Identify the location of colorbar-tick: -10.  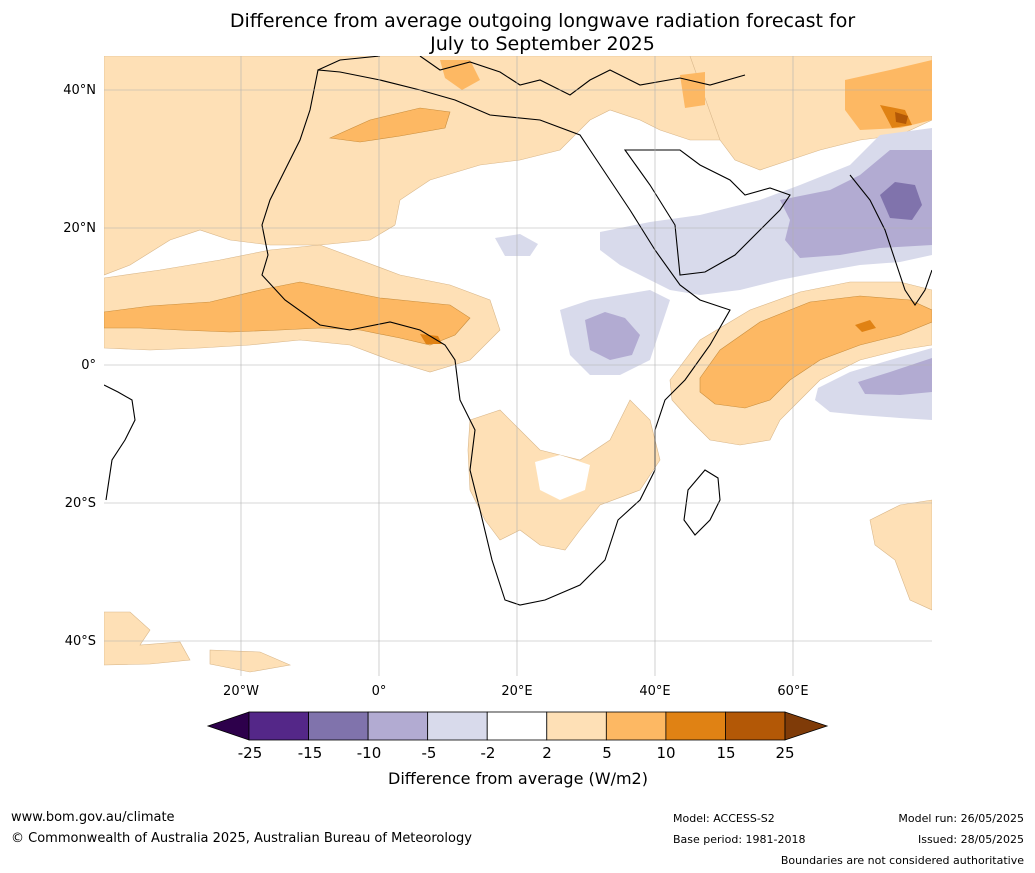
(369, 753).